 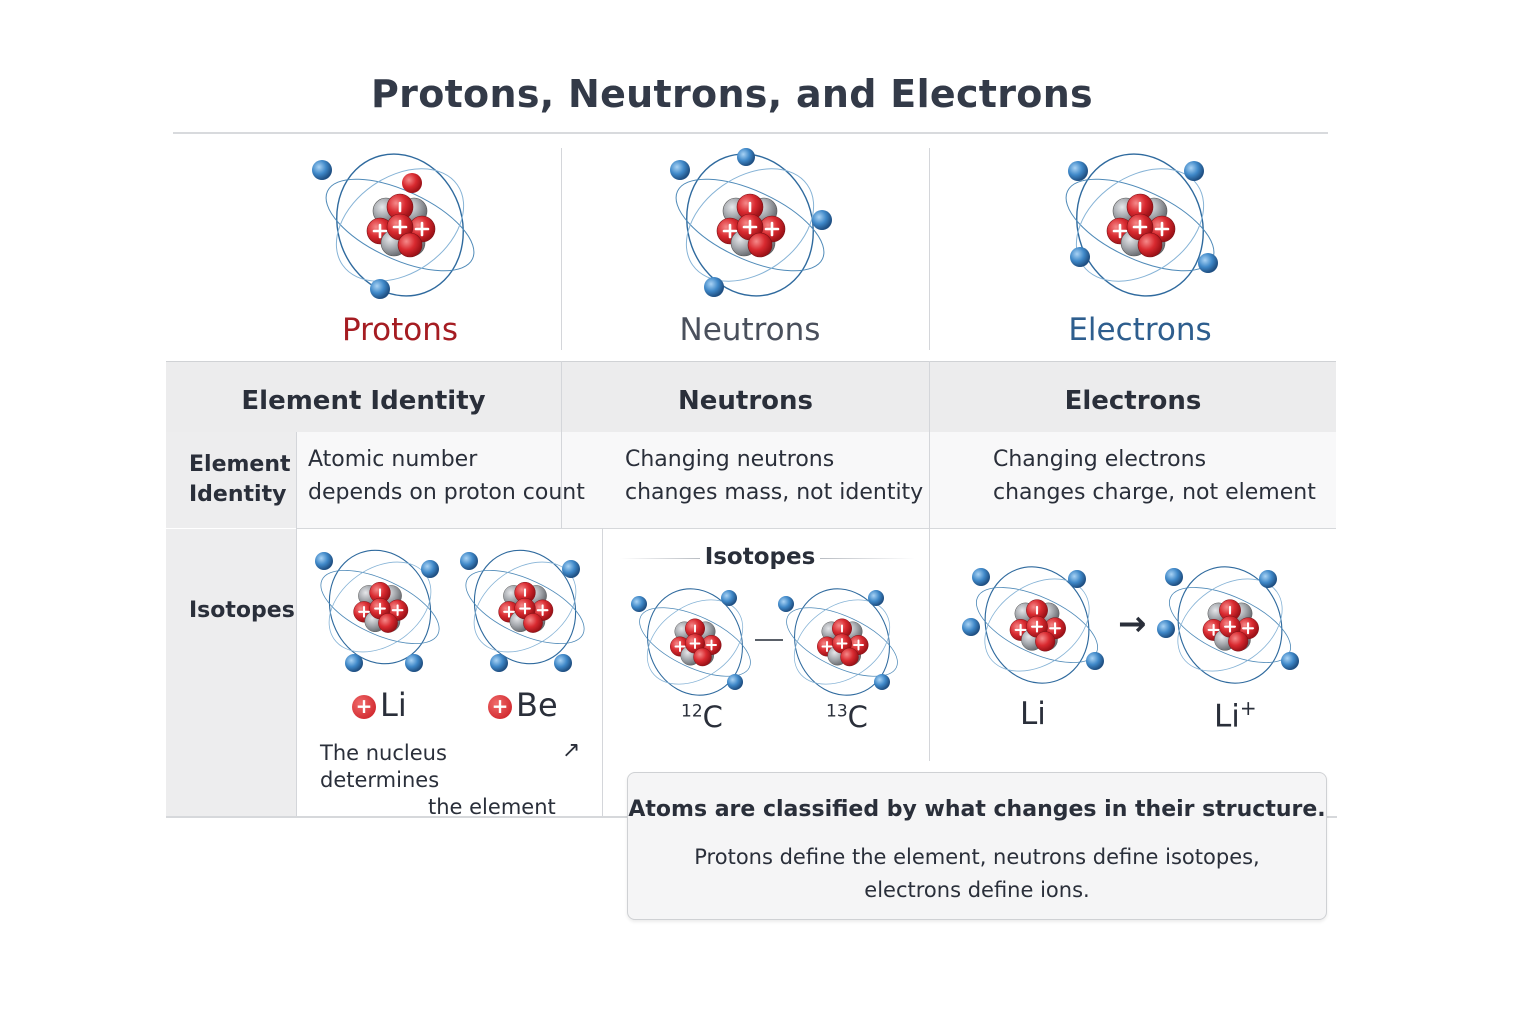 What do you see at coordinates (363, 401) in the screenshot?
I see `table-header-element-identity: Element Identity` at bounding box center [363, 401].